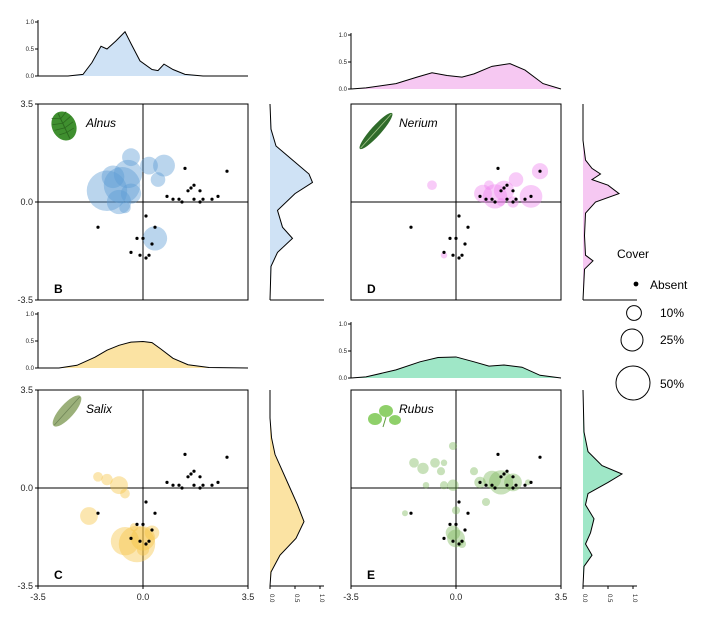 The image size is (704, 624). I want to click on y-tick-label: -3.5, so click(25, 586).